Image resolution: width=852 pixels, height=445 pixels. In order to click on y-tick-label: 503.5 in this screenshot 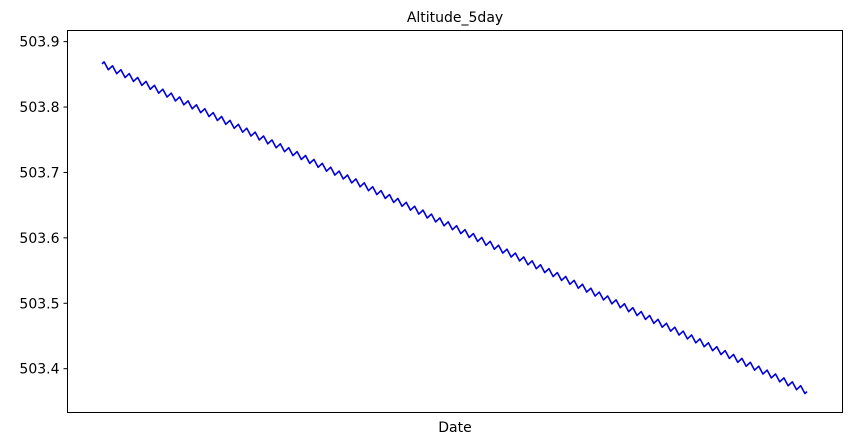, I will do `click(39, 304)`.